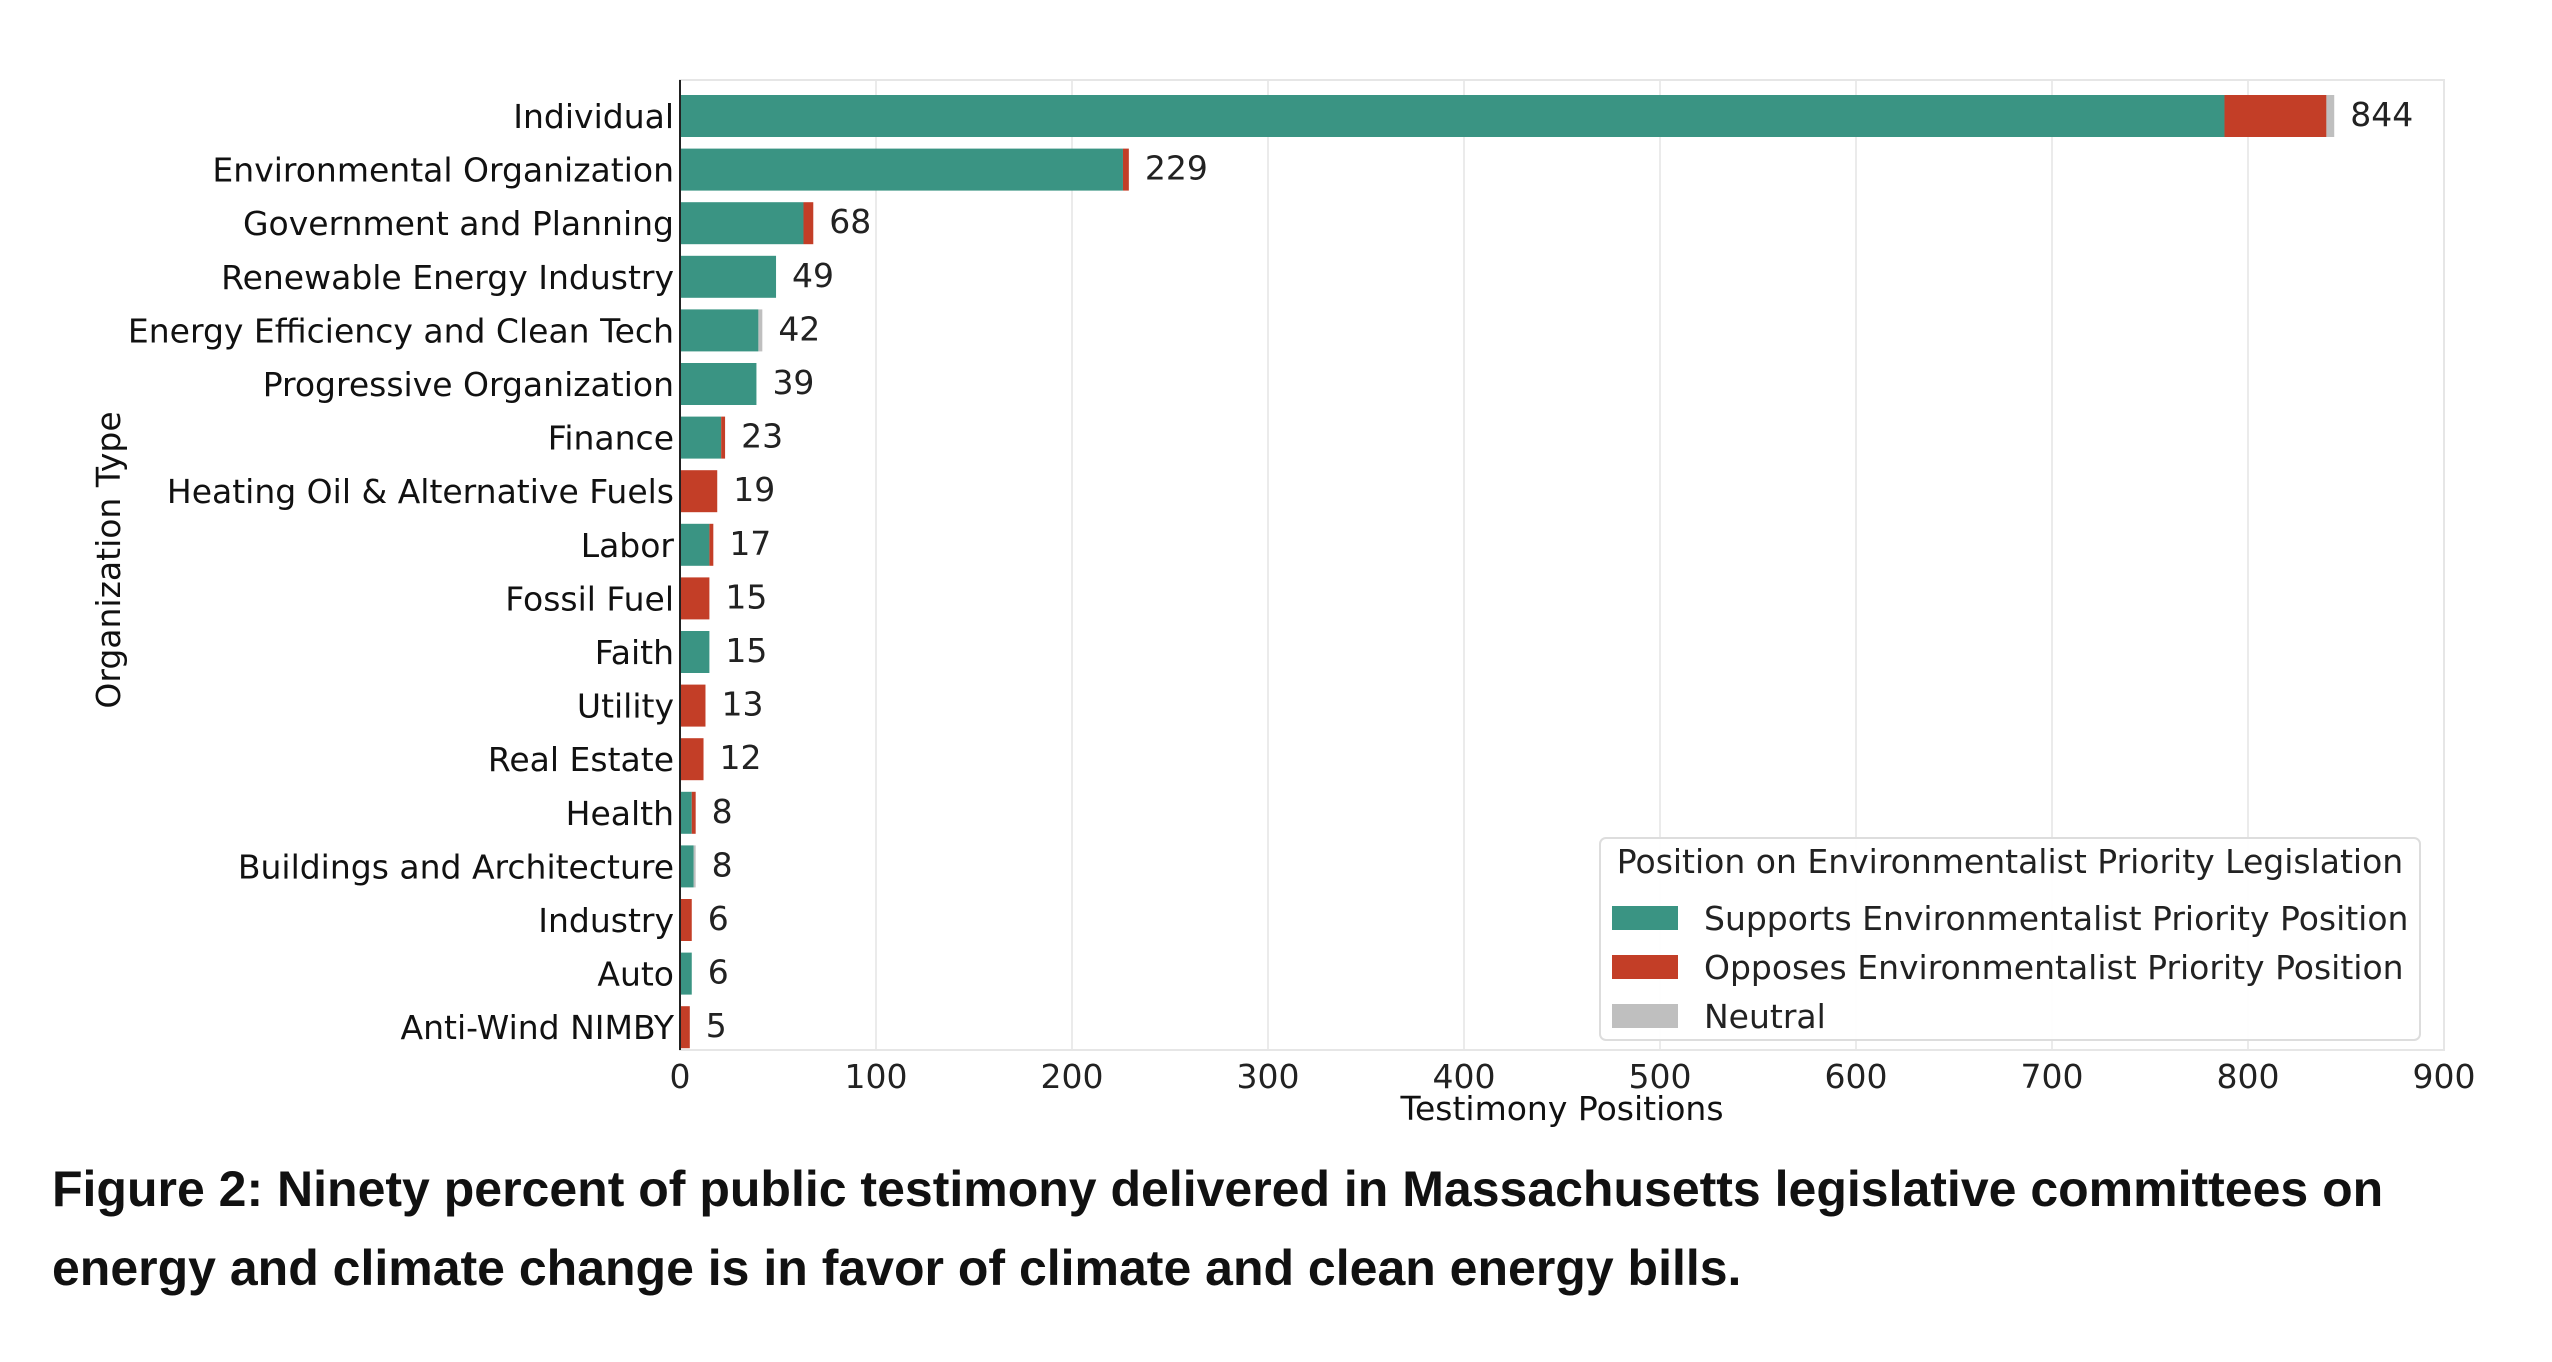  Describe the element at coordinates (762, 436) in the screenshot. I see `bar-total-label: 23` at that location.